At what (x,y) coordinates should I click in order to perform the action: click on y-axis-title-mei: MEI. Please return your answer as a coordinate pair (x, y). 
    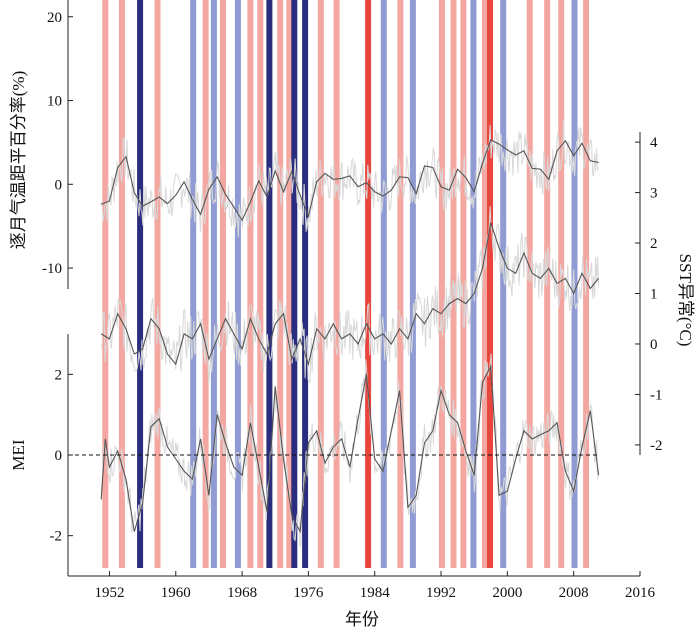
    Looking at the image, I should click on (18, 455).